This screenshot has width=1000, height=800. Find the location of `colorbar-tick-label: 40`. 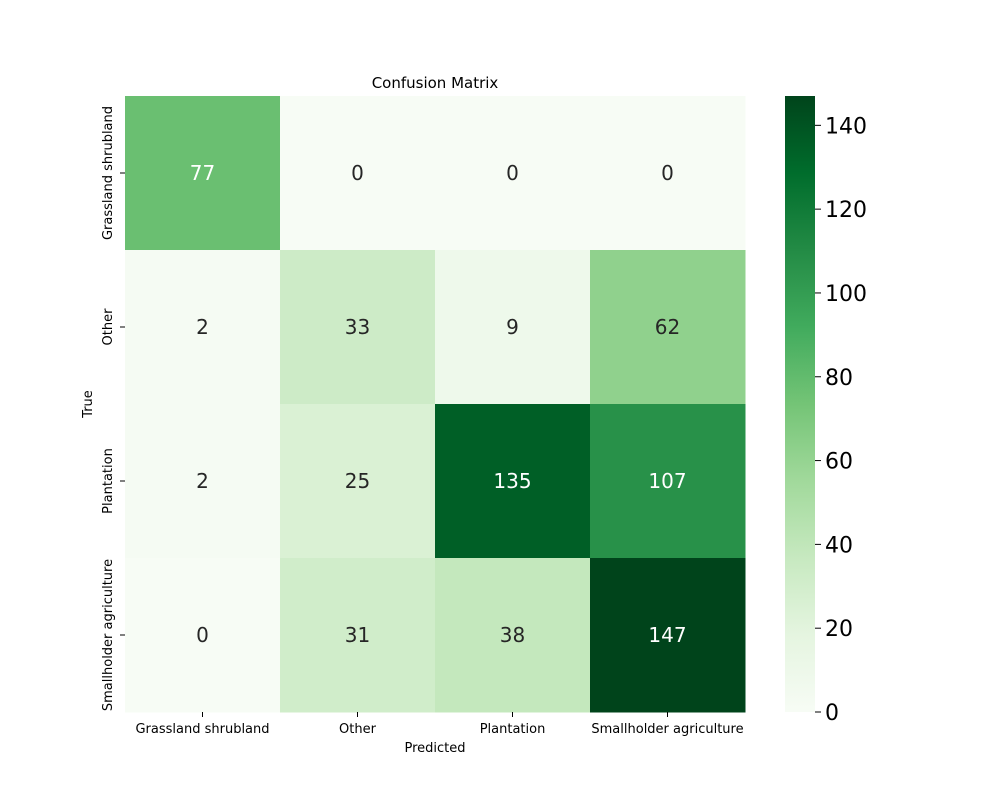

colorbar-tick-label: 40 is located at coordinates (839, 545).